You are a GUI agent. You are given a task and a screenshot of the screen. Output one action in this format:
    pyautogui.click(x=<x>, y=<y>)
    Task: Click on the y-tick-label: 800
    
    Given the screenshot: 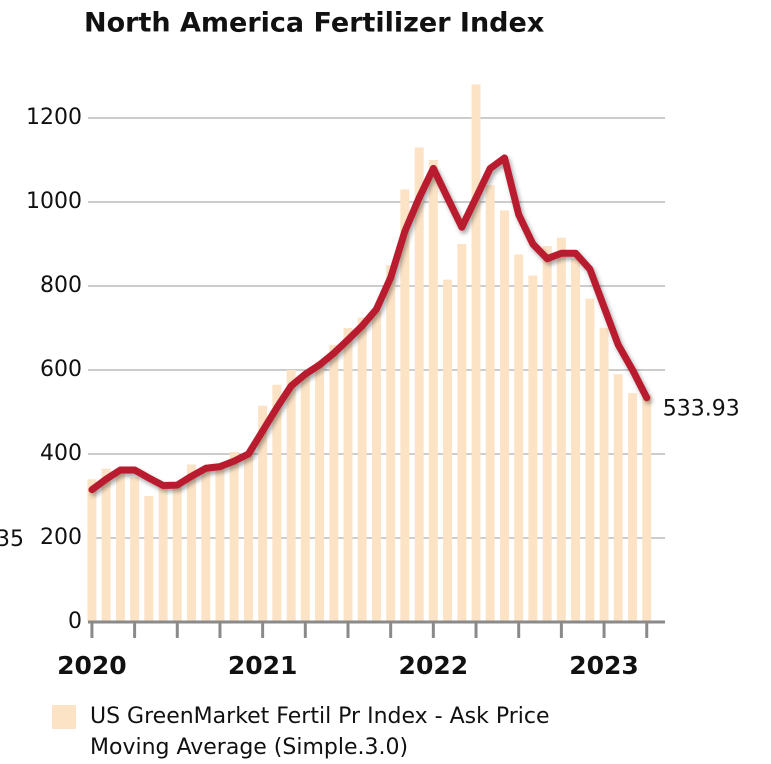 What is the action you would take?
    pyautogui.click(x=61, y=285)
    